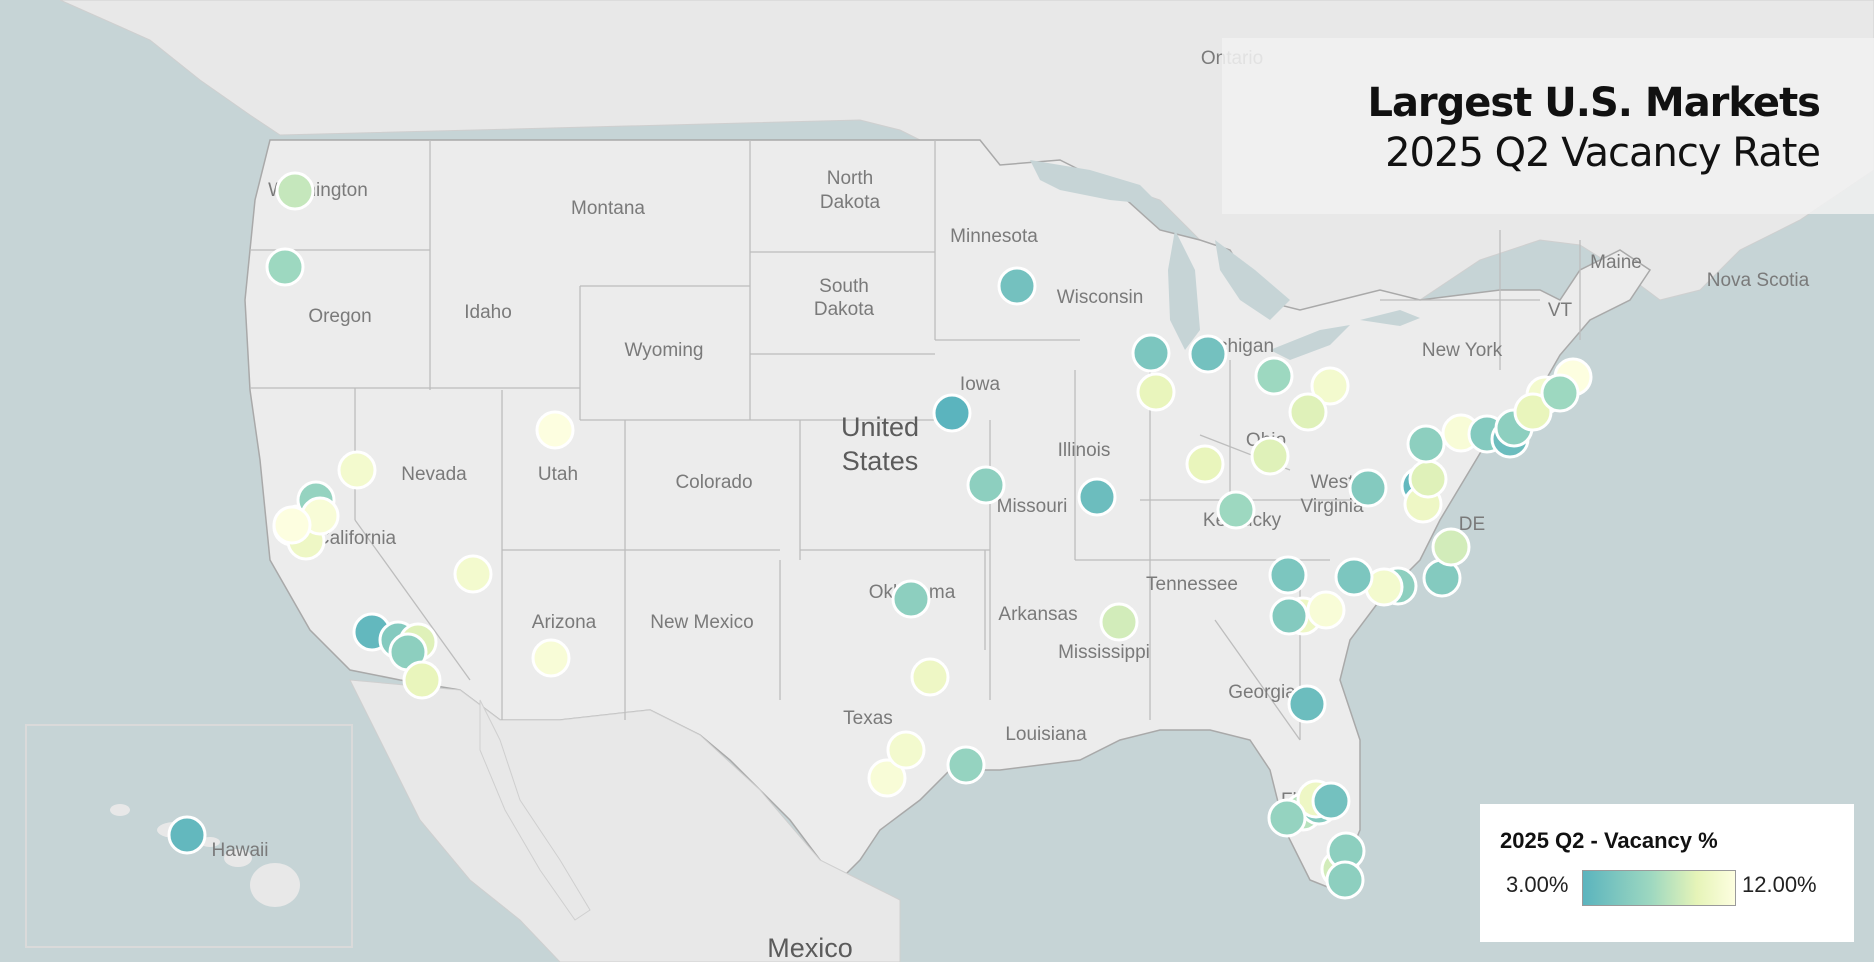 The width and height of the screenshot is (1874, 962). I want to click on label-mexico: Mexico, so click(810, 947).